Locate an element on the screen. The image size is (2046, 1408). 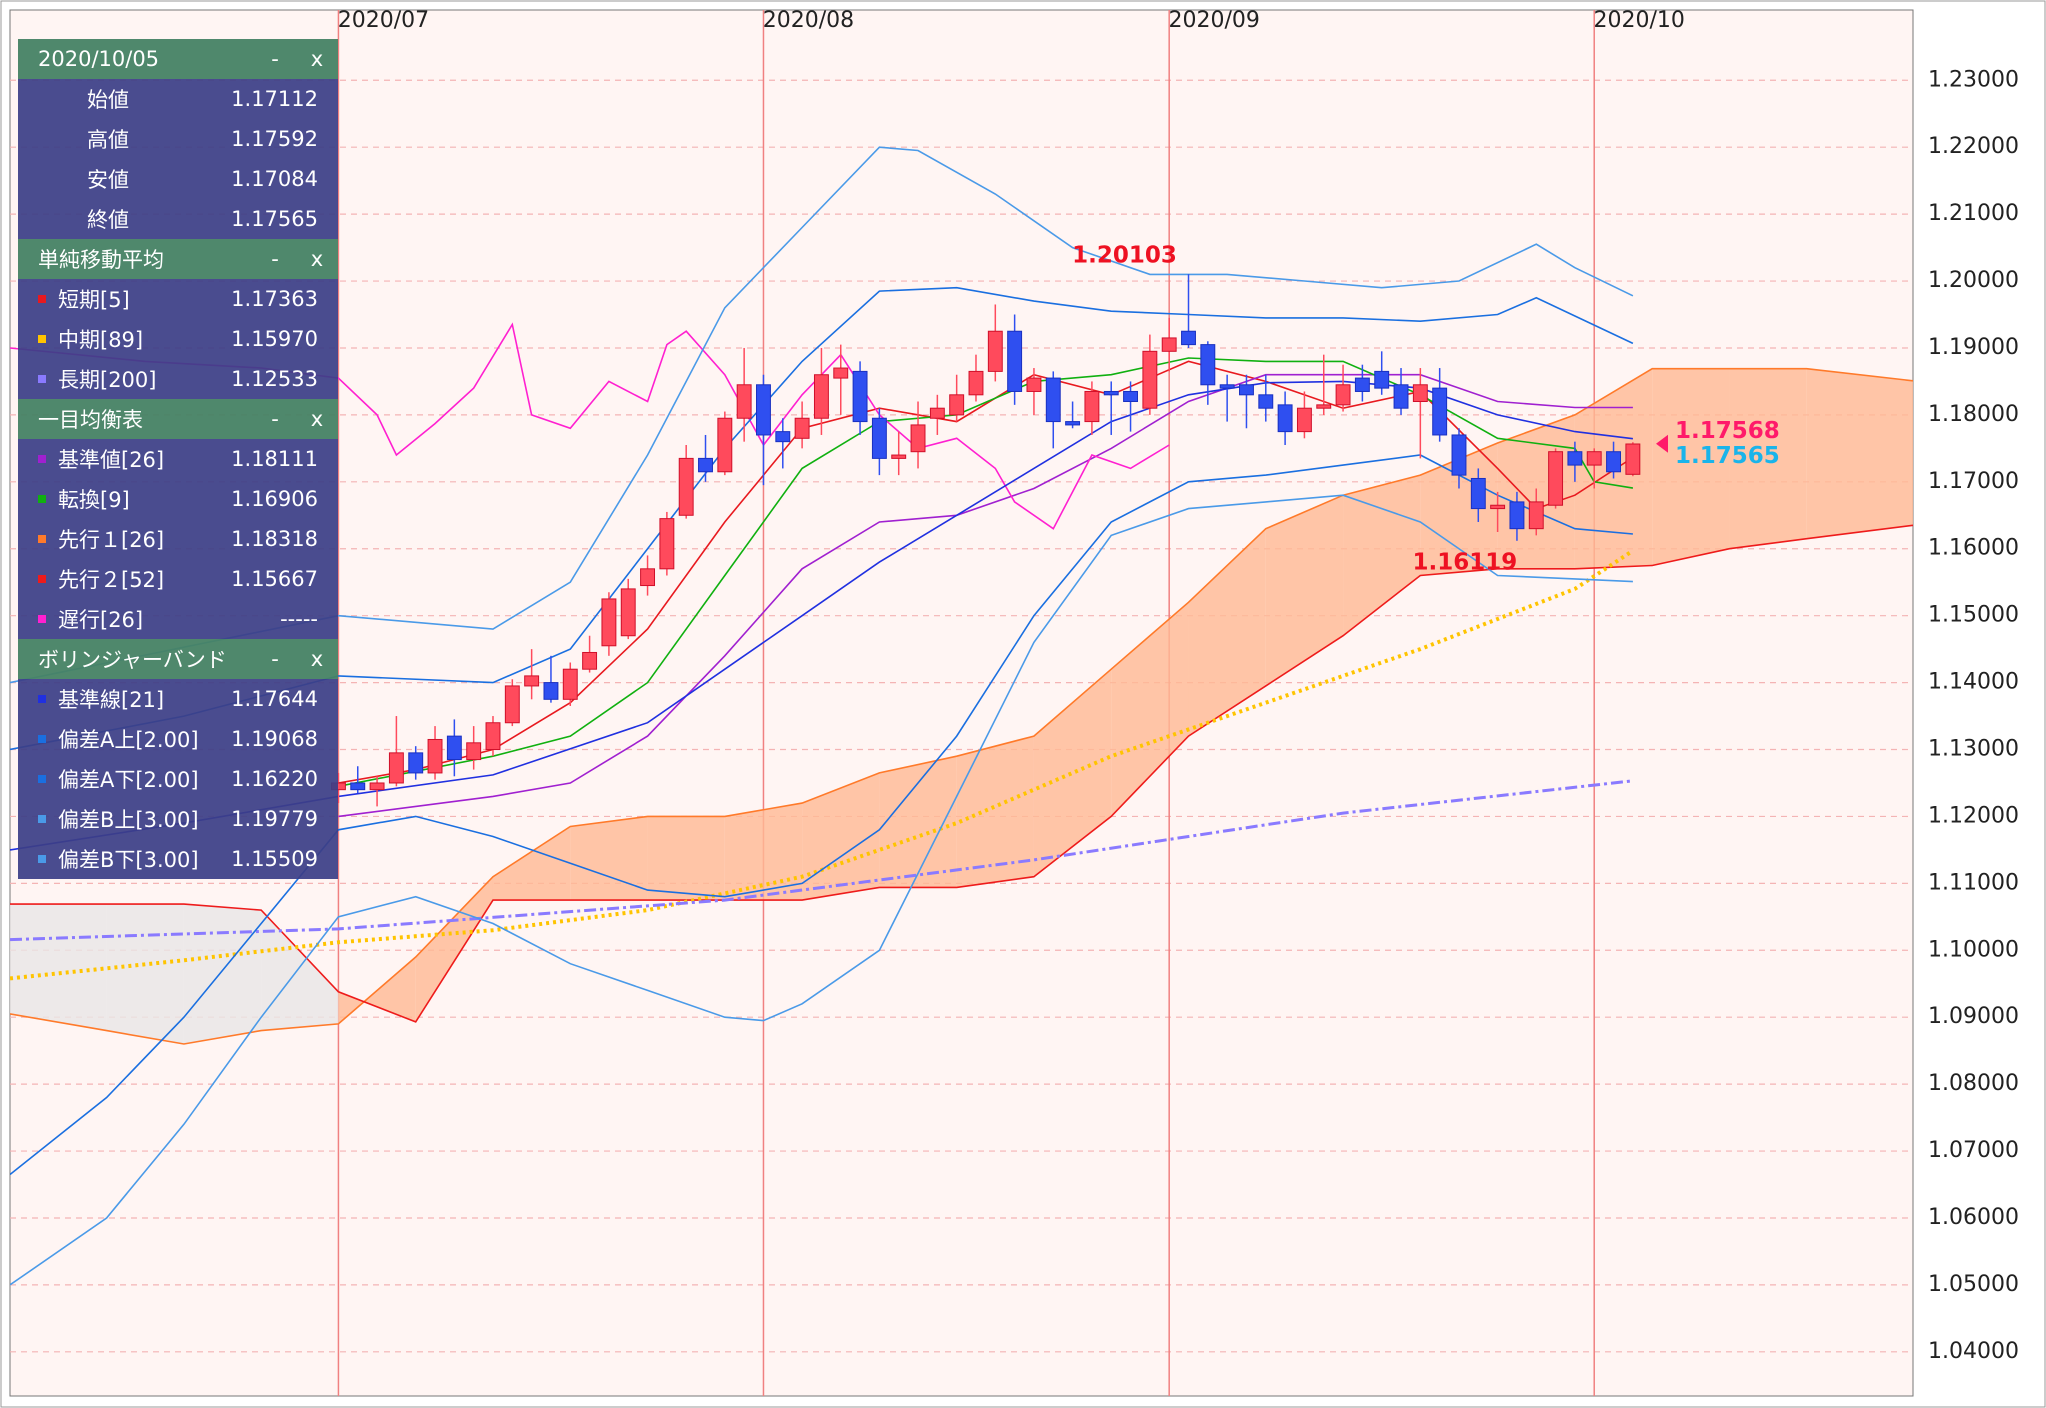
panel-header: 2020/10/05 - x is located at coordinates (178, 59).